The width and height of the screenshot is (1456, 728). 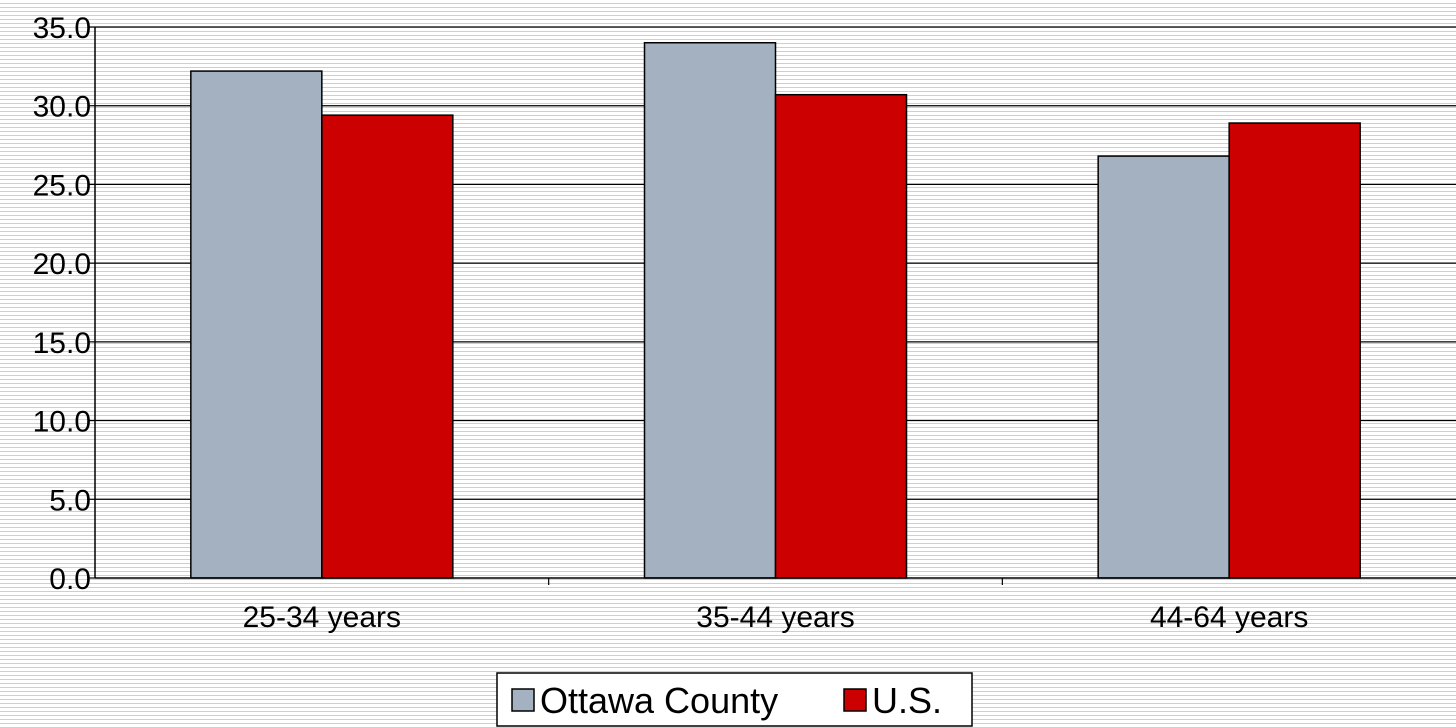 What do you see at coordinates (70, 579) in the screenshot?
I see `y-tick-label: 0.0` at bounding box center [70, 579].